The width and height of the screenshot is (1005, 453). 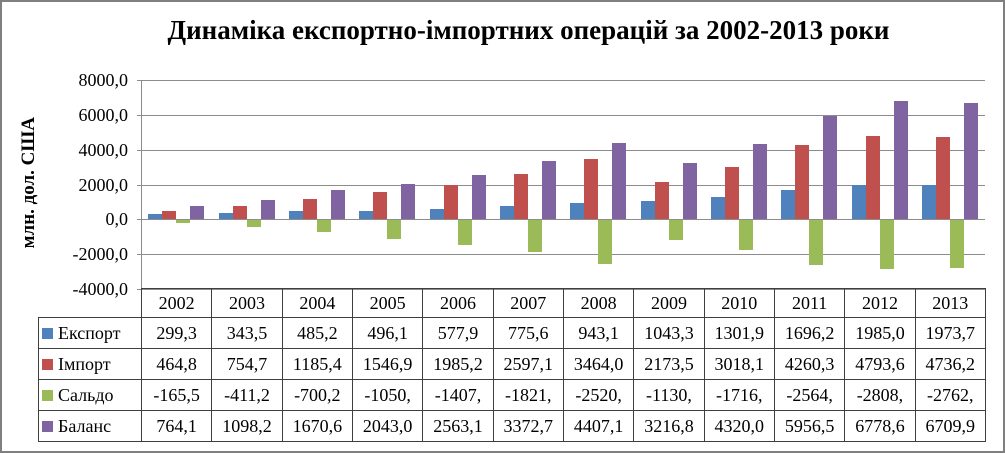 I want to click on cell-saldo-2012: -2808,, so click(x=880, y=395).